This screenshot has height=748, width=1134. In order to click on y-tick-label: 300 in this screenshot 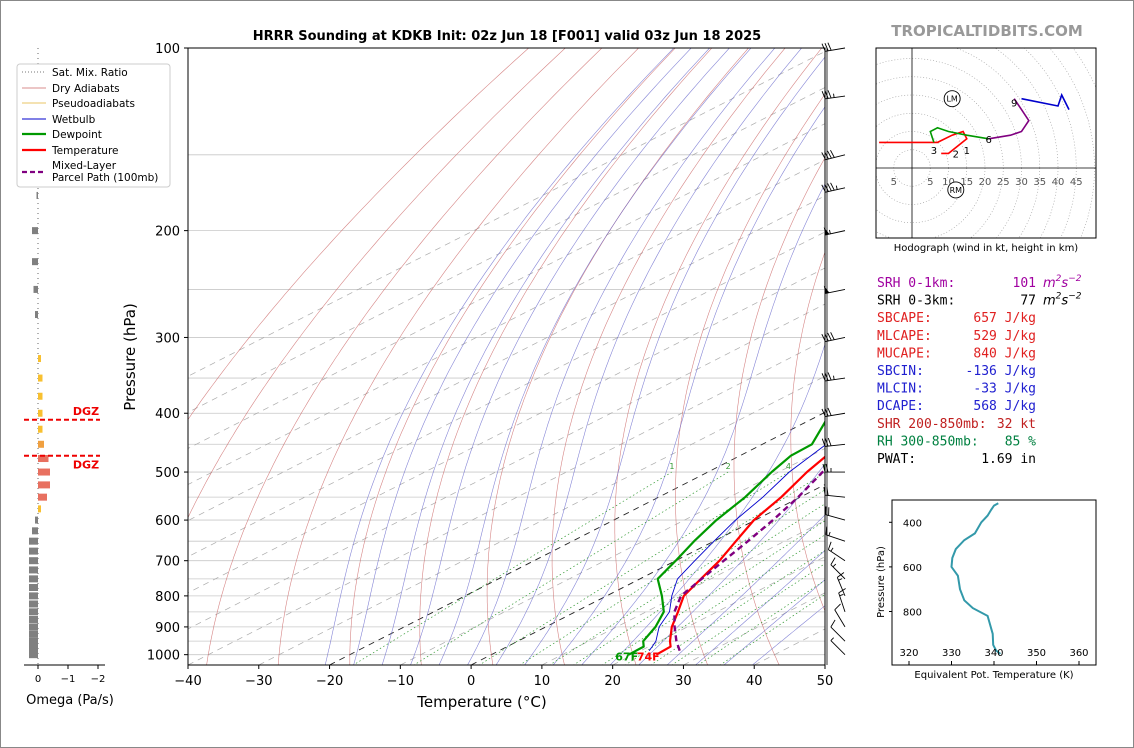, I will do `click(167, 338)`.